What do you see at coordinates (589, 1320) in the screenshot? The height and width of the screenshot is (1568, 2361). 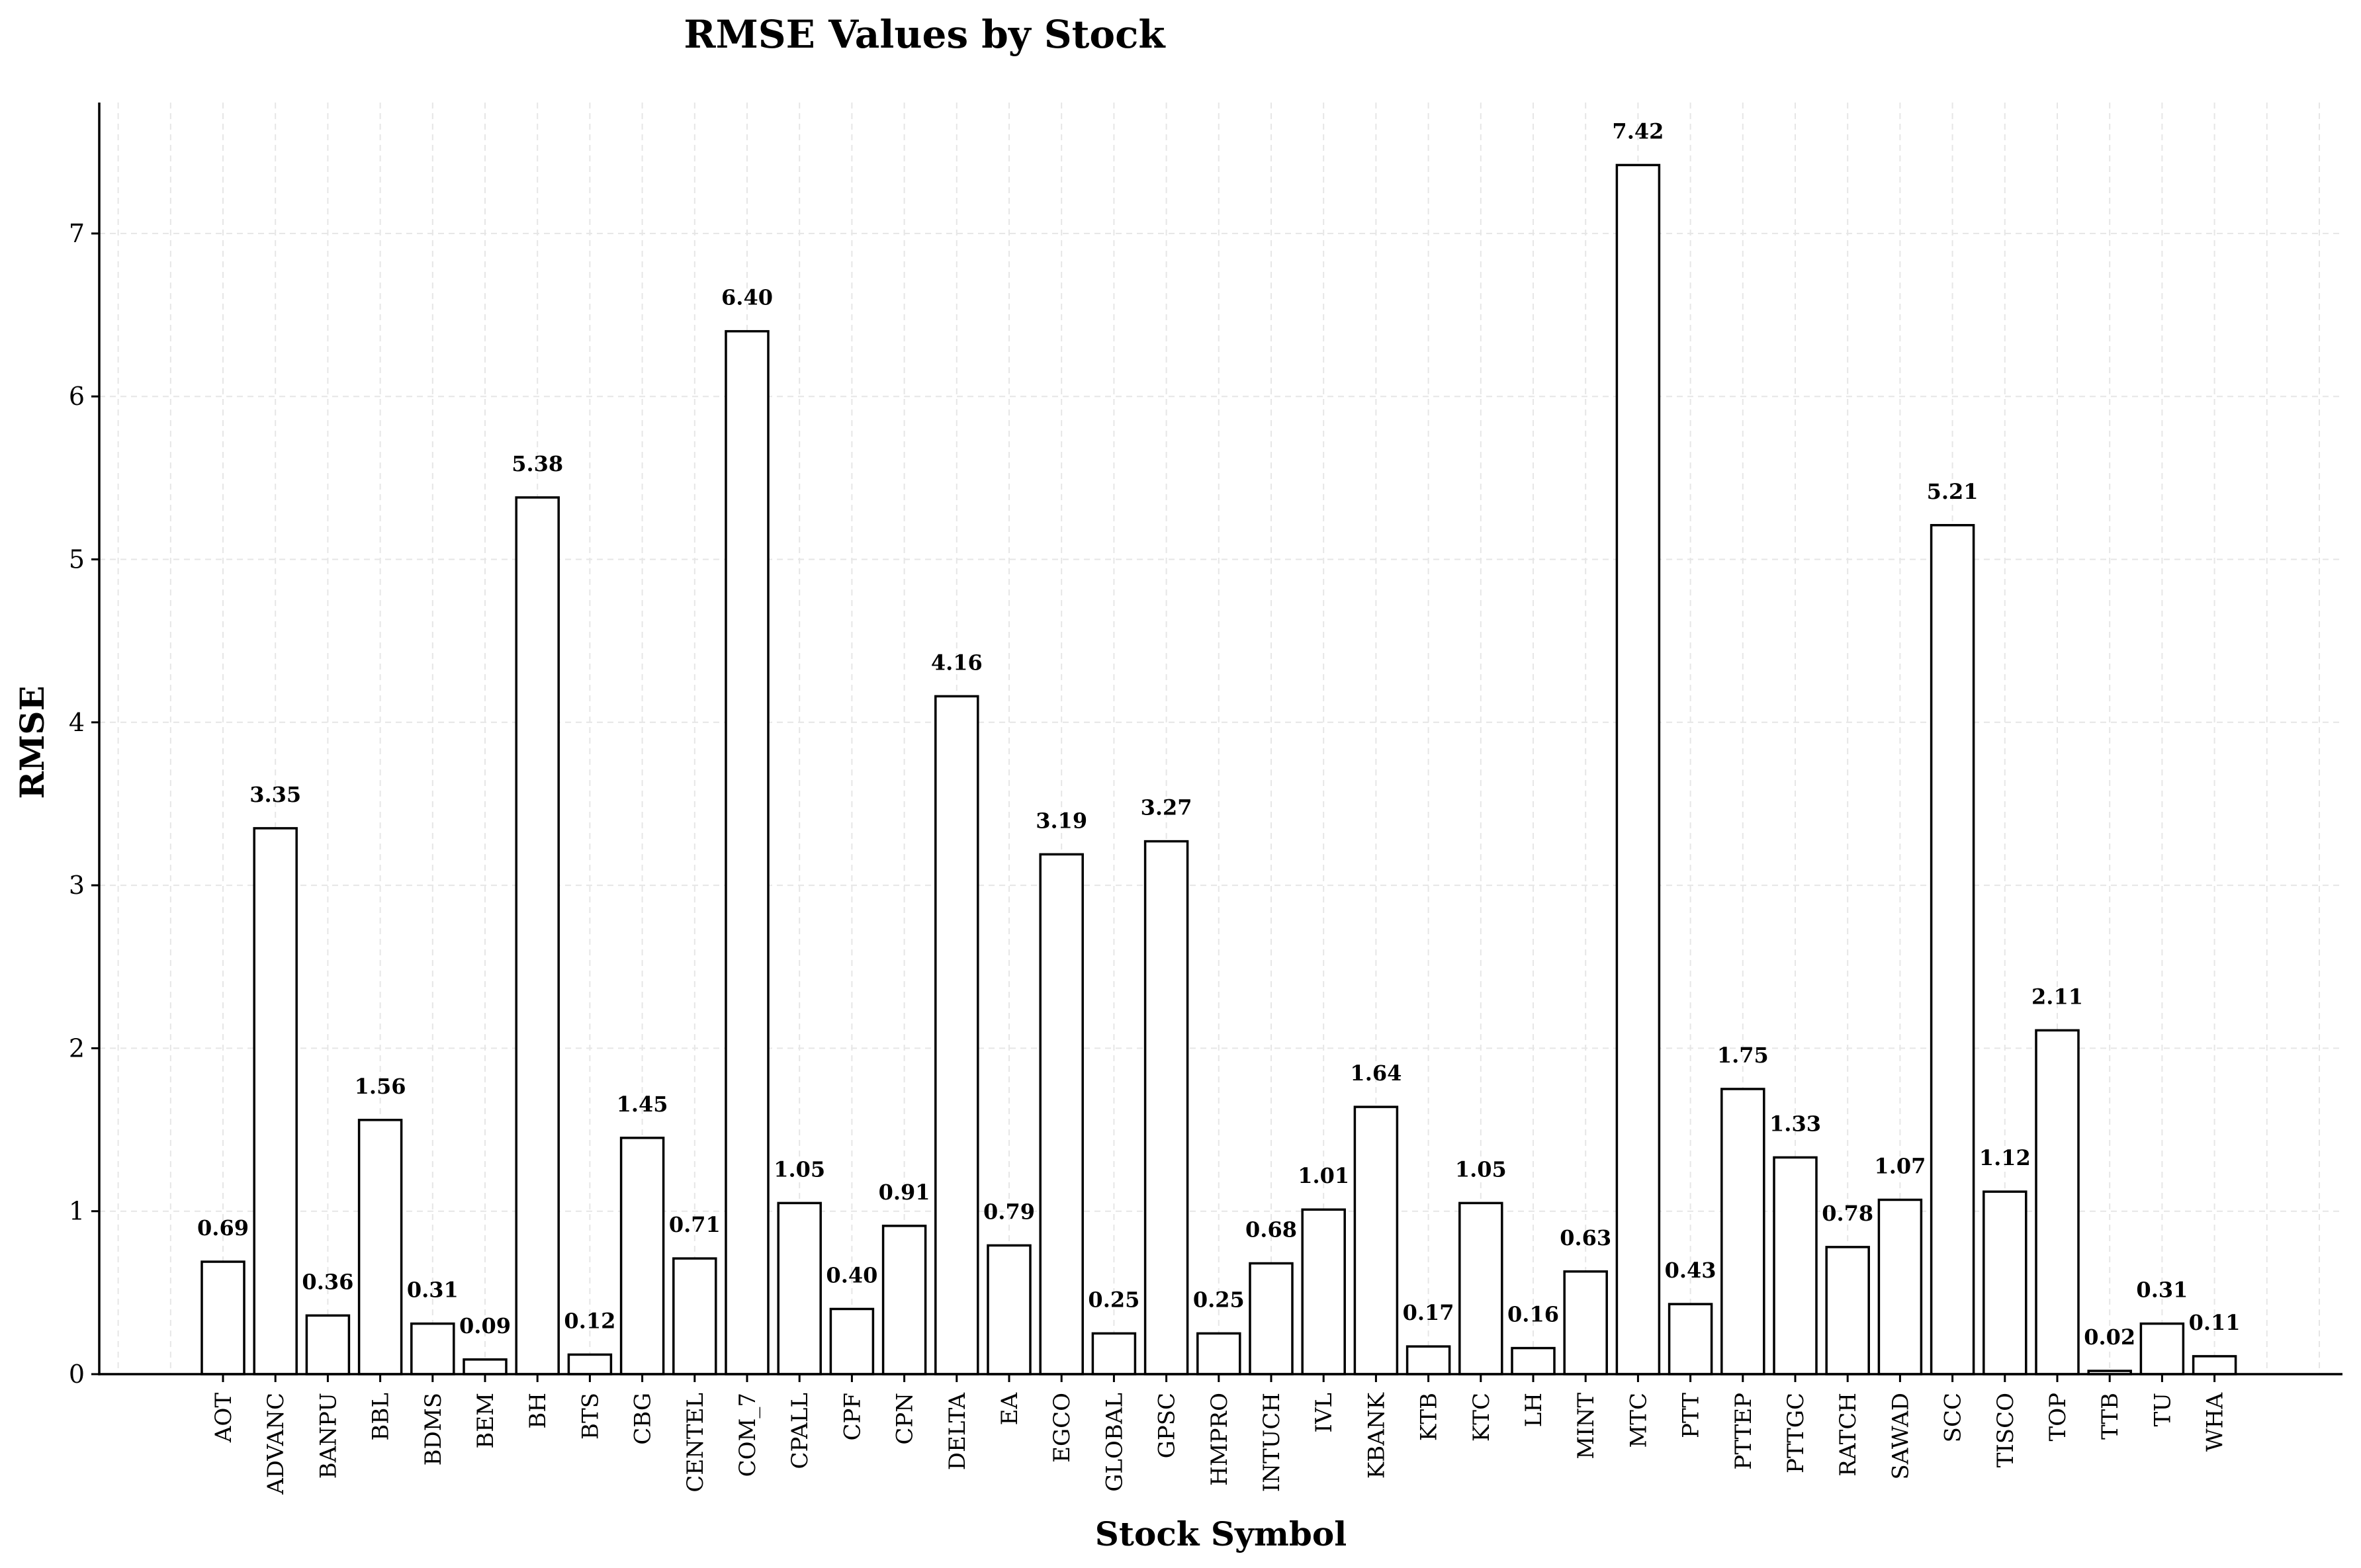 I see `data-label: 0.12` at bounding box center [589, 1320].